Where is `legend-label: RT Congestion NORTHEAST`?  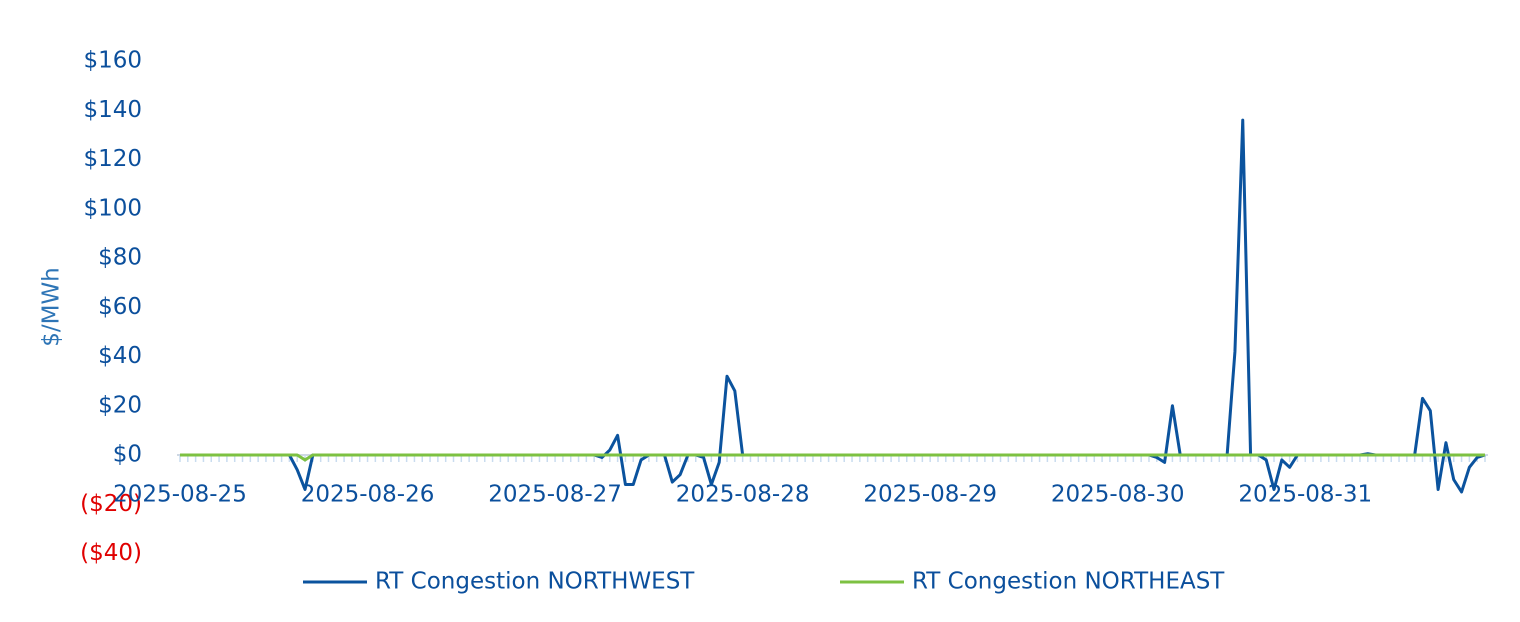 legend-label: RT Congestion NORTHEAST is located at coordinates (1068, 582).